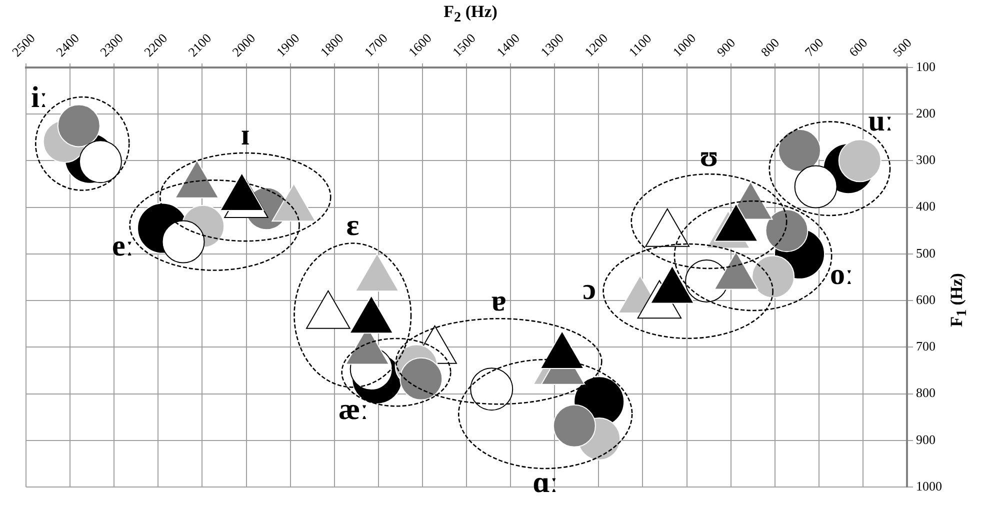 The width and height of the screenshot is (981, 513). Describe the element at coordinates (881, 121) in the screenshot. I see `series-label: uː` at that location.